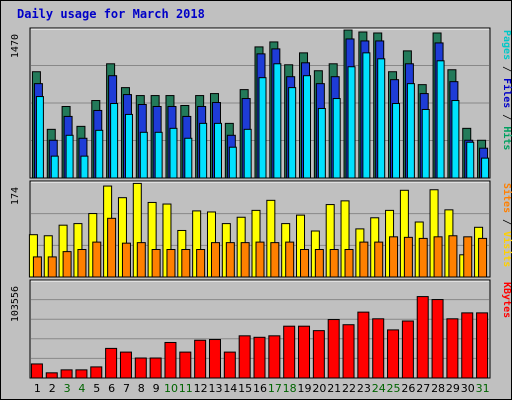 The image size is (512, 400). Describe the element at coordinates (468, 388) in the screenshot. I see `x-tick-label-day-30: 30` at that location.